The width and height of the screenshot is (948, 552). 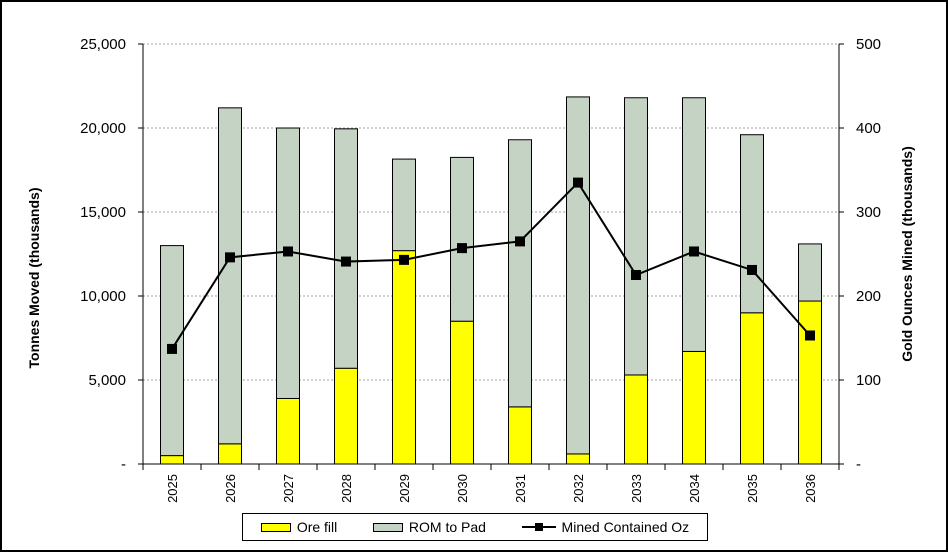 I want to click on legend-item-mined-contained-oz: Mined Contained Oz, so click(x=605, y=527).